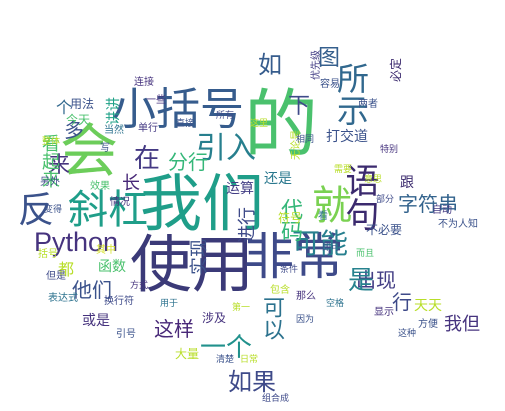  Describe the element at coordinates (329, 58) in the screenshot. I see `cloud-word: 图` at that location.